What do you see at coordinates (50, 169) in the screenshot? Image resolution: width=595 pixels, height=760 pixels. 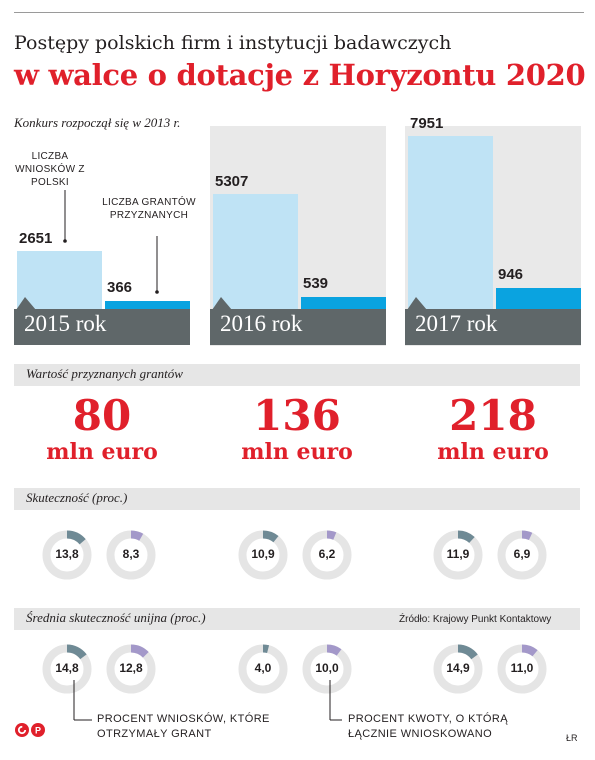 I see `applications-note: LICZBA WNIOSKÓW Z POLSKI` at bounding box center [50, 169].